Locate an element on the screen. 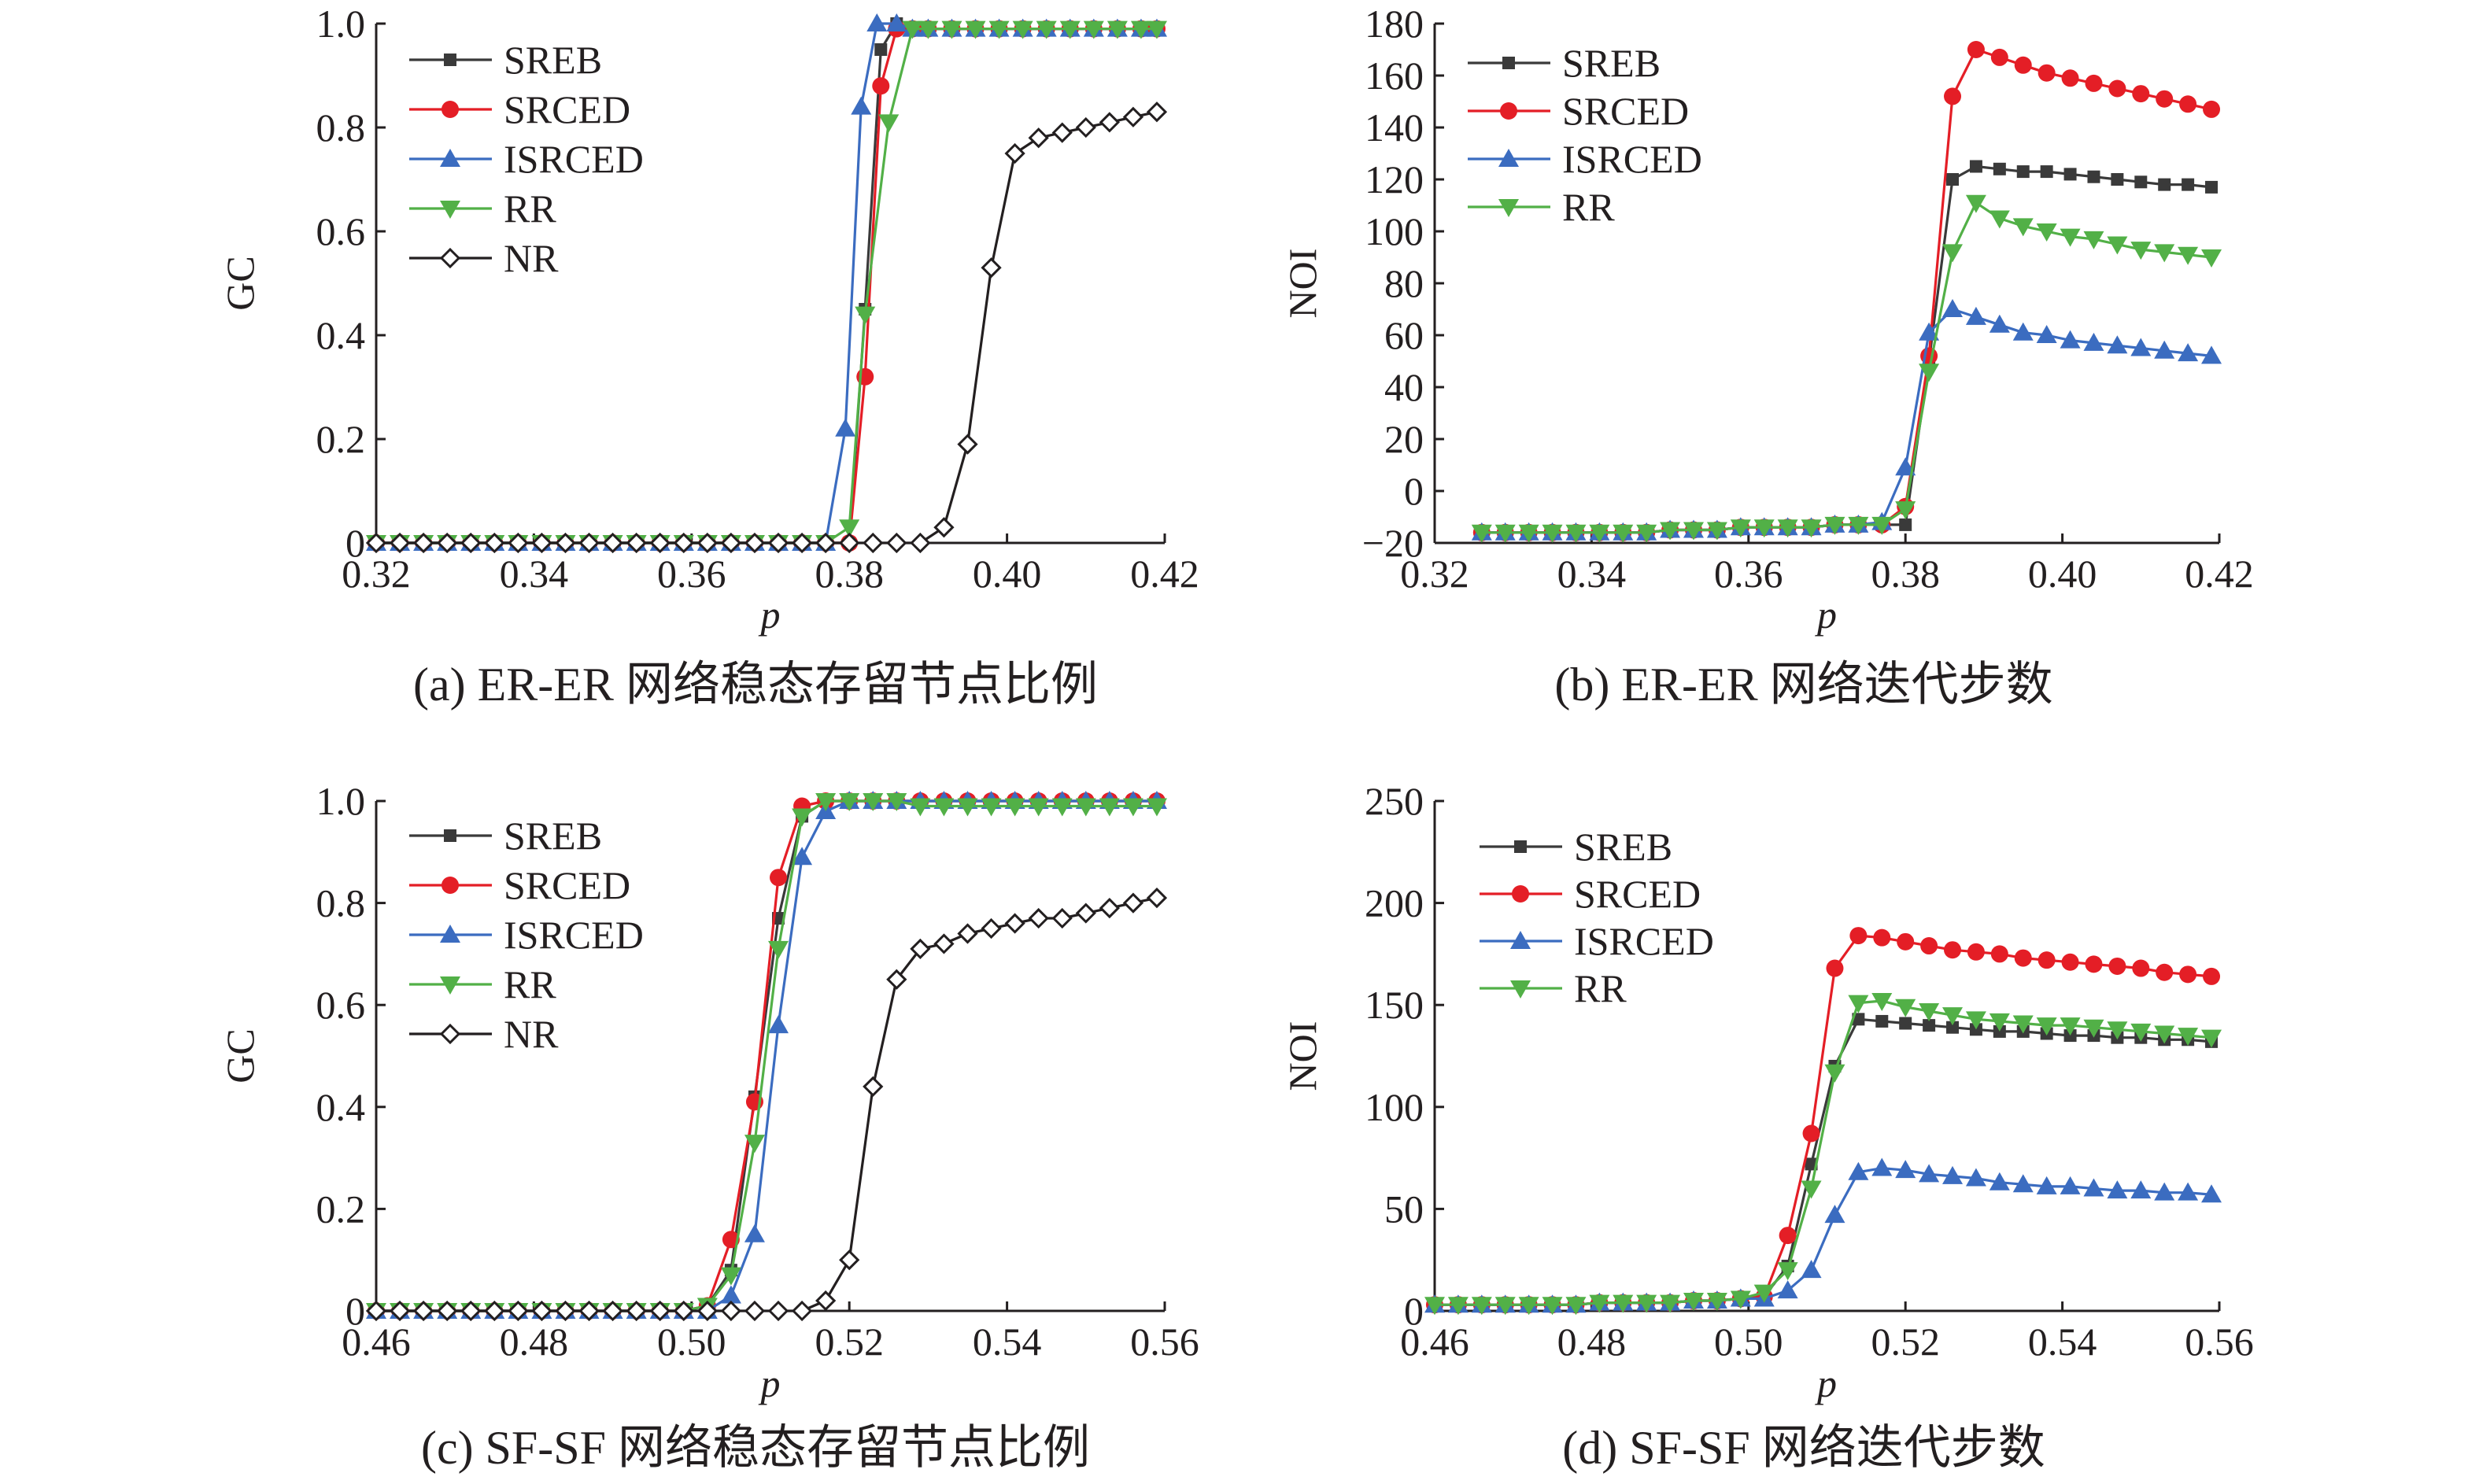 The width and height of the screenshot is (2479, 1484). y-tick-label: 0.2 is located at coordinates (341, 439).